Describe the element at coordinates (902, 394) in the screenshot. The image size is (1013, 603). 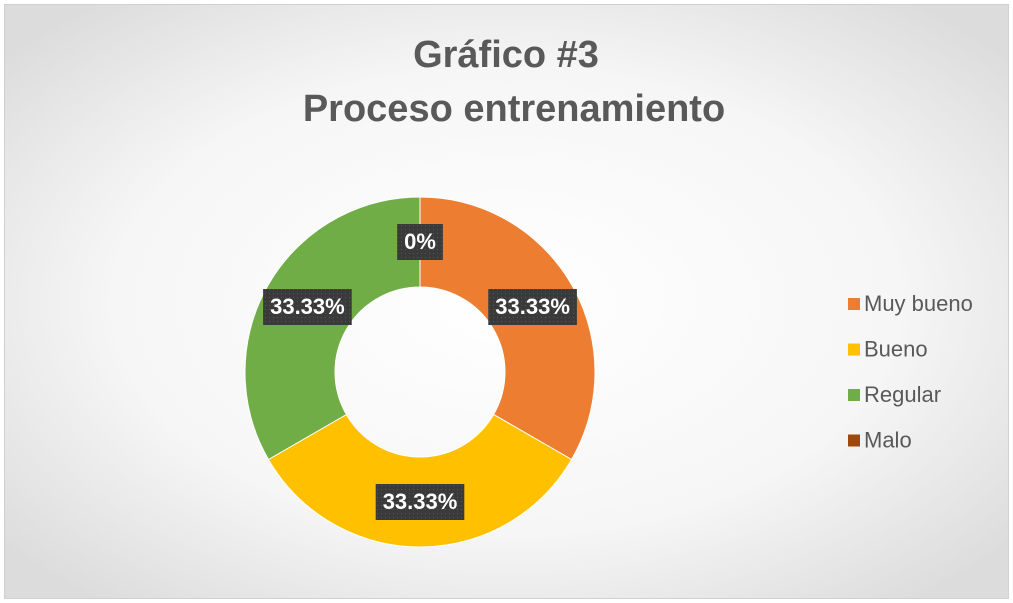
I see `legend-label: Regular` at that location.